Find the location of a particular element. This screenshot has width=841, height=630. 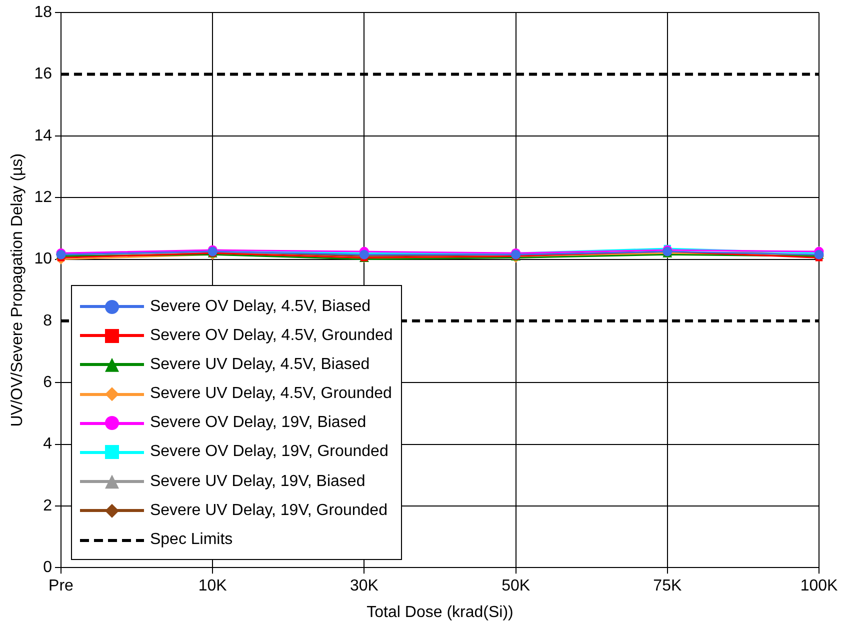

y-tick-label: 18 is located at coordinates (43, 13).